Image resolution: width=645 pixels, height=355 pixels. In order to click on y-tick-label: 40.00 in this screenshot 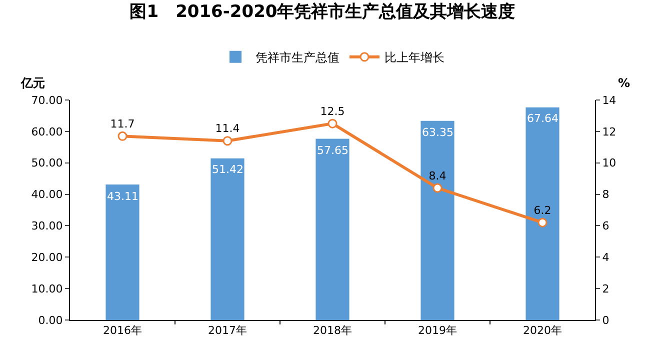, I will do `click(47, 195)`.